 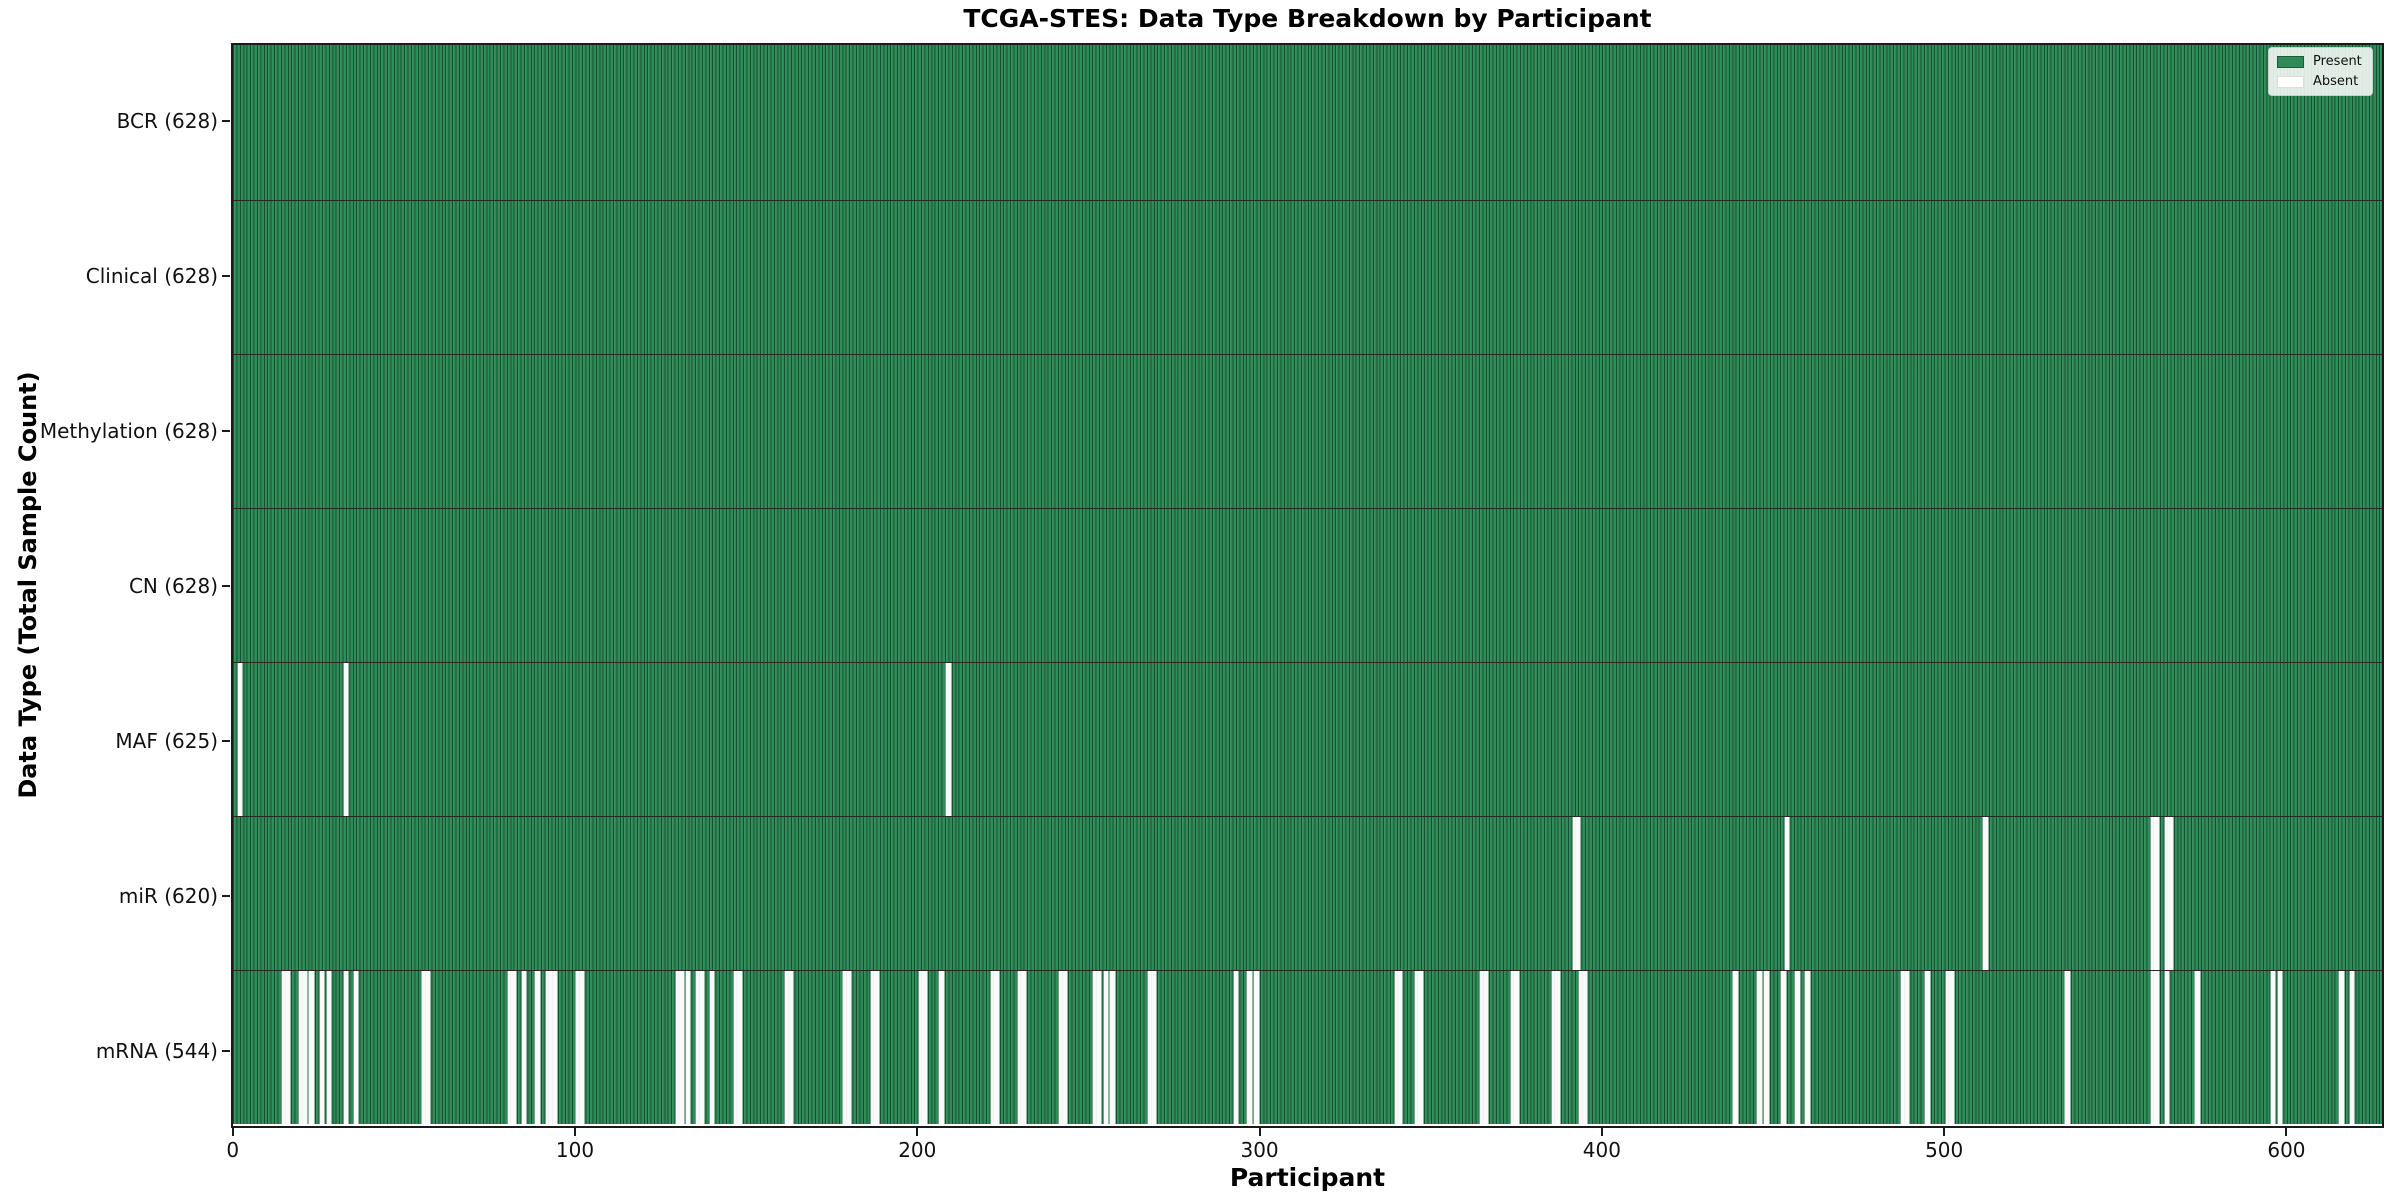 What do you see at coordinates (2320, 71) in the screenshot?
I see `legend: Present Absent` at bounding box center [2320, 71].